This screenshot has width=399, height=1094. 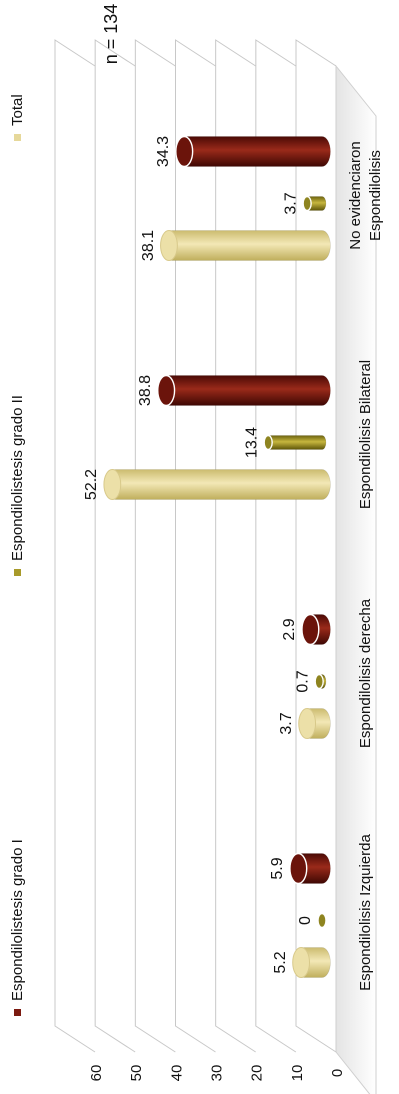 I want to click on data-label: 2.9, so click(x=289, y=629).